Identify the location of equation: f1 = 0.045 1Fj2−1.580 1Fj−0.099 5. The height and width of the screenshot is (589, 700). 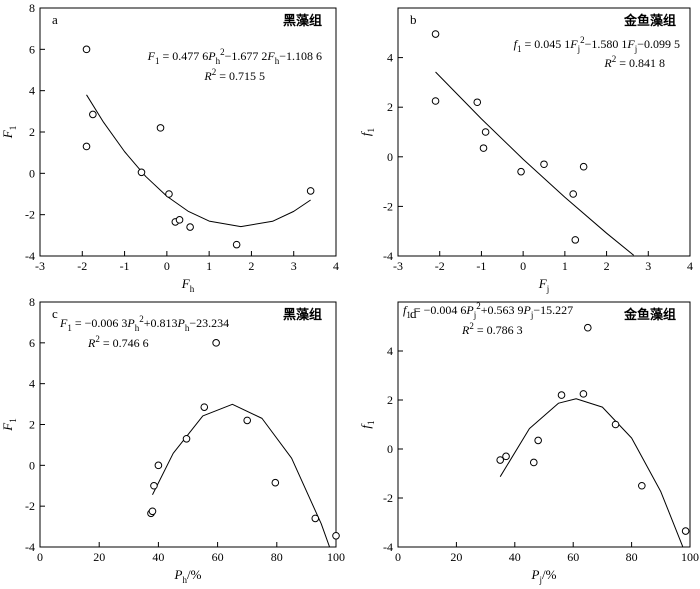
(597, 44).